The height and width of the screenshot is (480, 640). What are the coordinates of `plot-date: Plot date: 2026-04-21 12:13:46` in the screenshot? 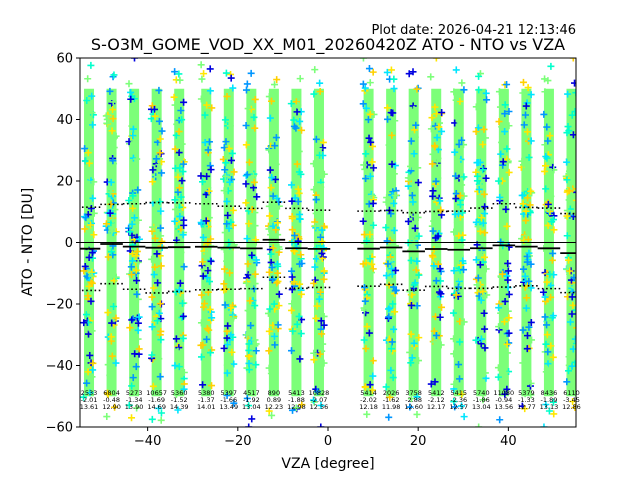 It's located at (473, 30).